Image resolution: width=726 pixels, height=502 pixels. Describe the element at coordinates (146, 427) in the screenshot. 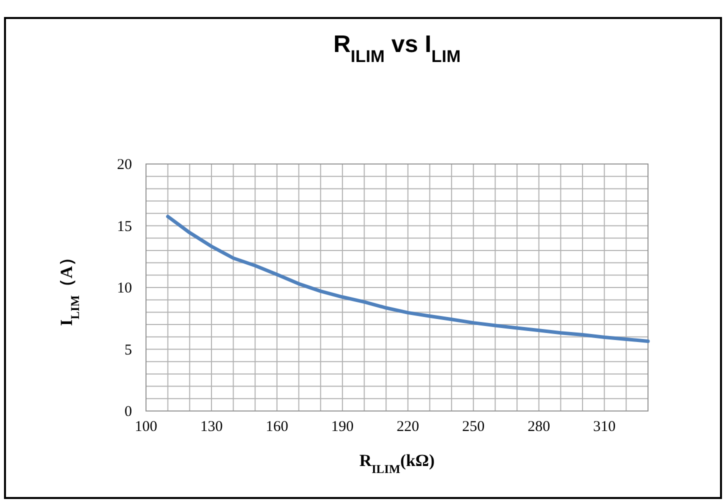

I see `x-tick-label: 100` at that location.